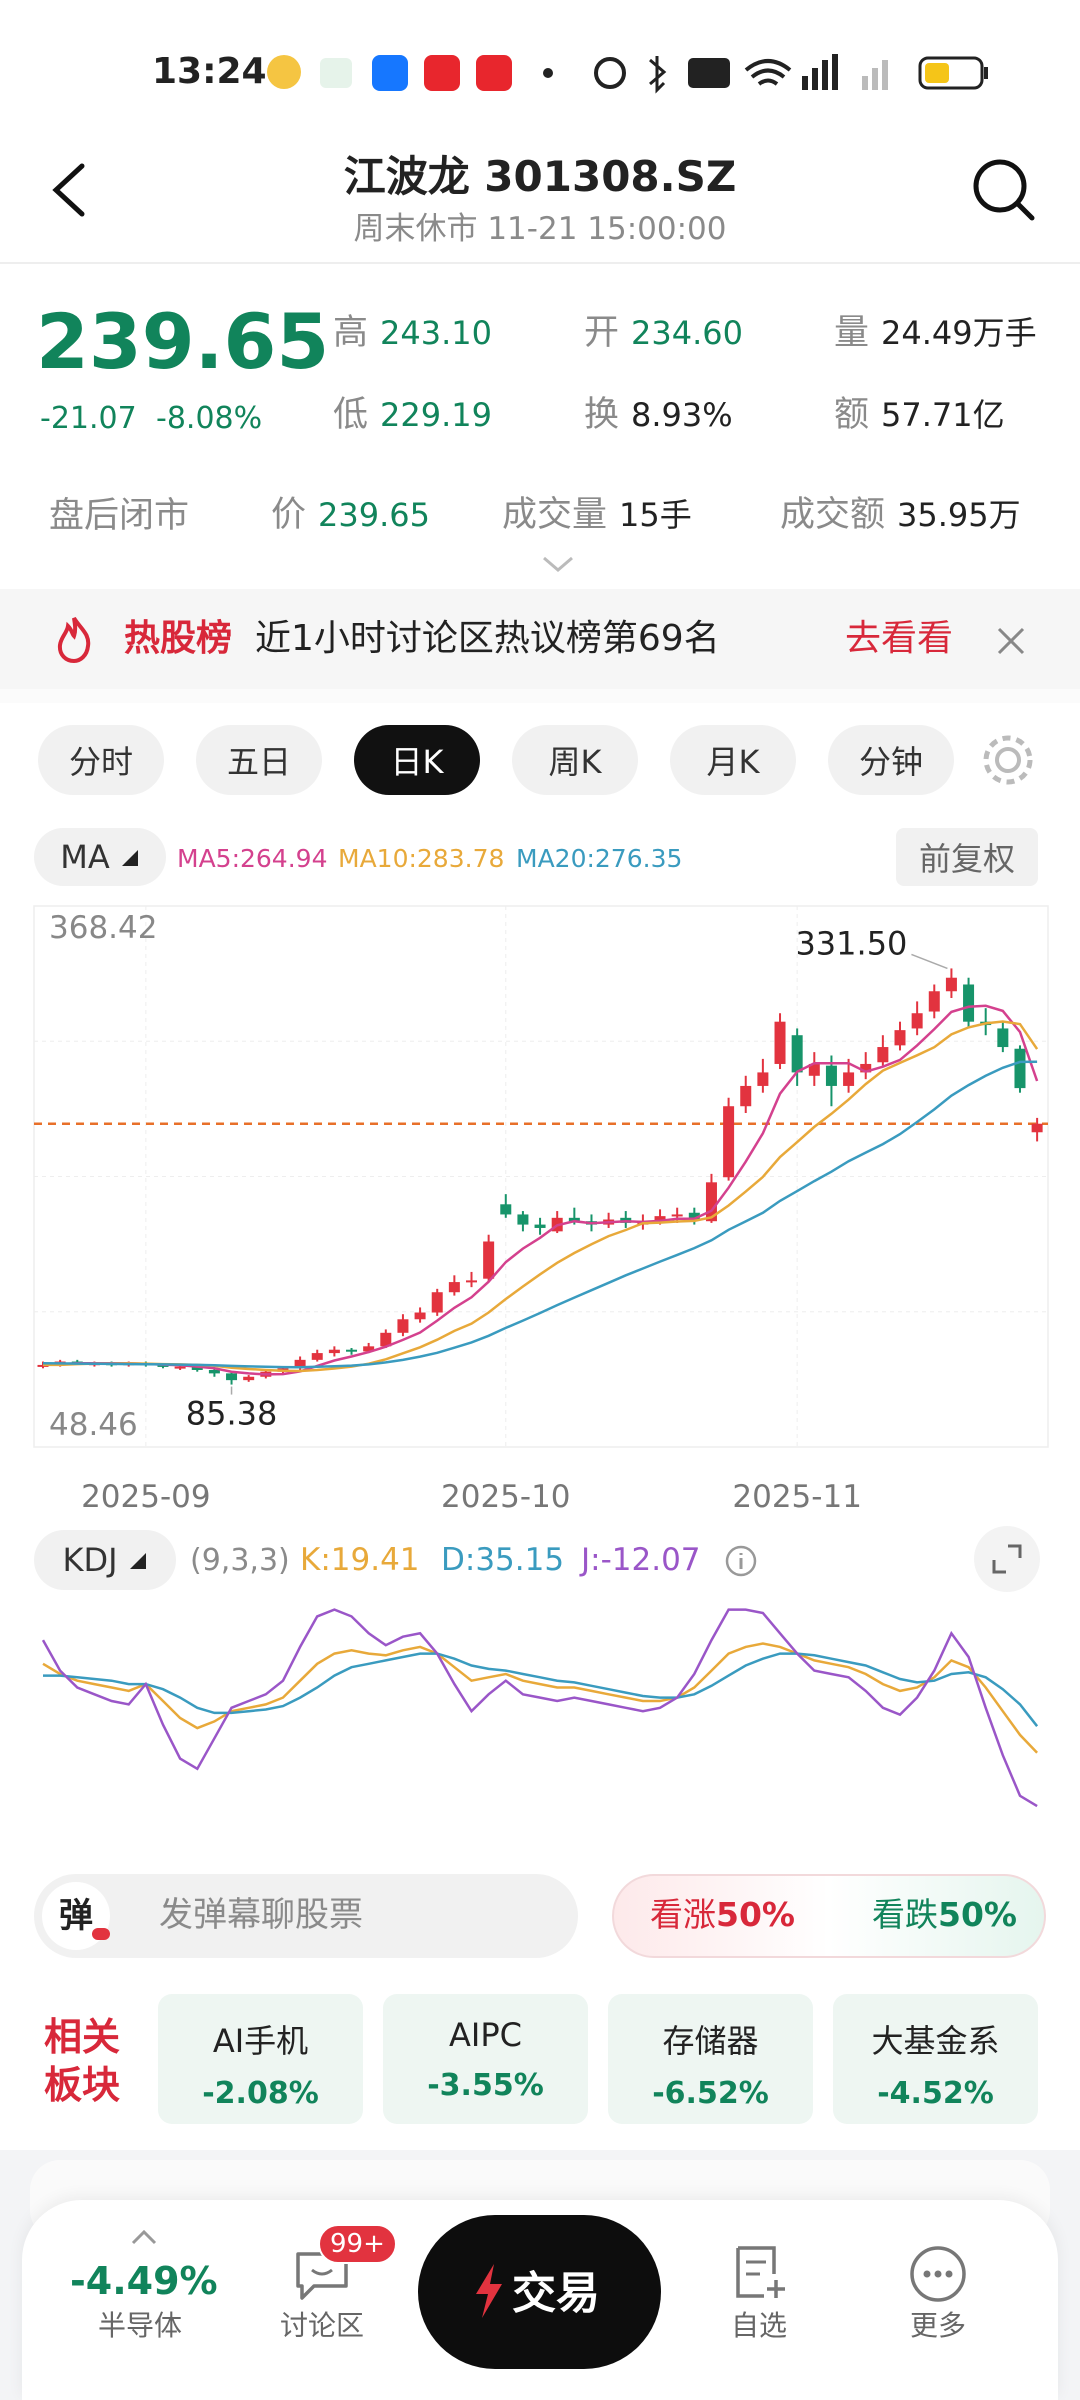 This screenshot has height=2400, width=1080. Describe the element at coordinates (487, 638) in the screenshot. I see `banner-text: 近1小时讨论区热议榜第69名` at that location.